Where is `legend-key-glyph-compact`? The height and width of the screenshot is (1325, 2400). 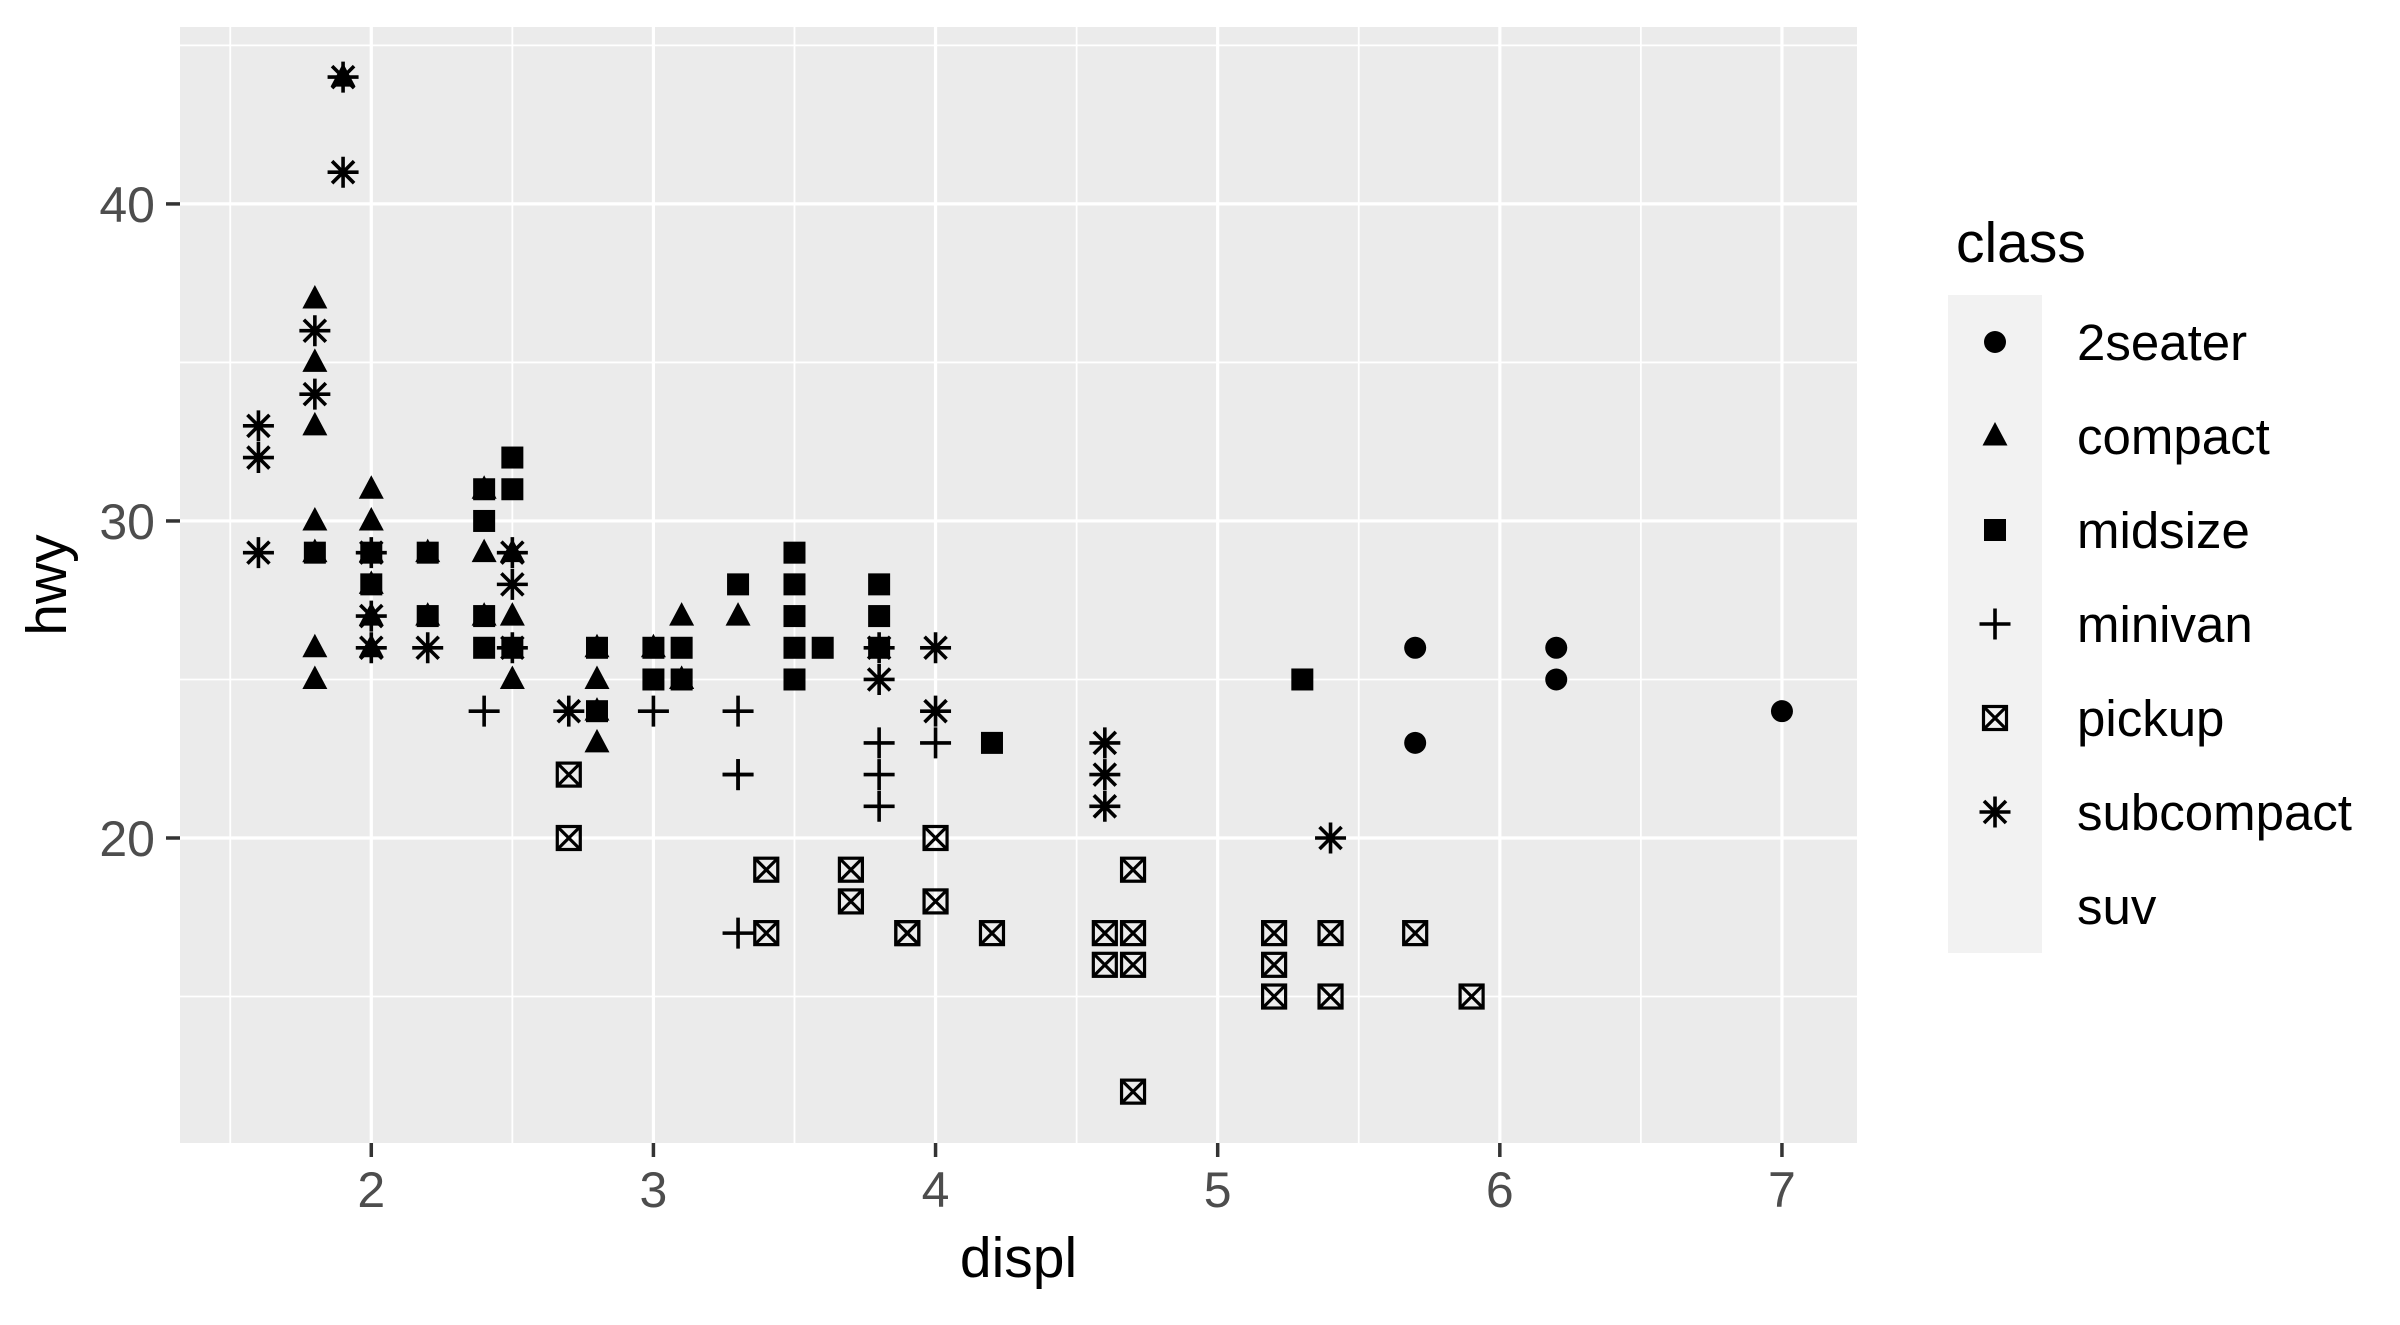
legend-key-glyph-compact is located at coordinates (1995, 434).